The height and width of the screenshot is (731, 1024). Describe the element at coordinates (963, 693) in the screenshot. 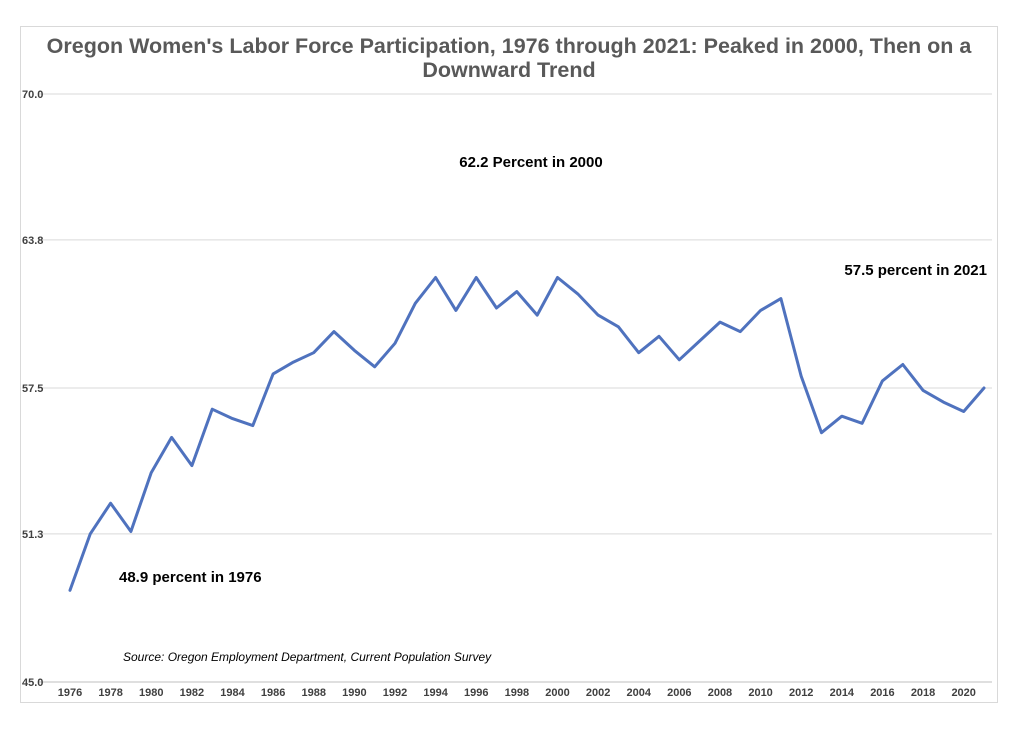

I see `x-tick-label: 2020` at that location.